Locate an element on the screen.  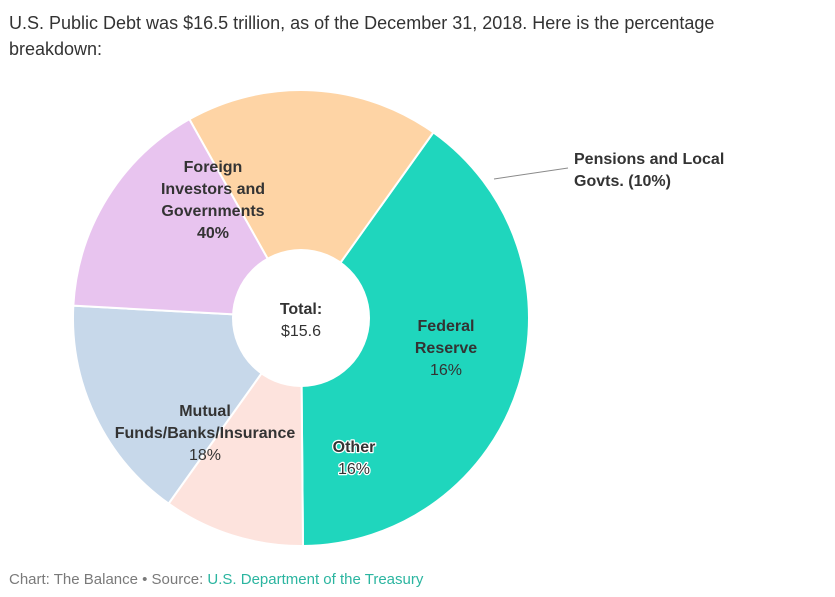
slice-mutual-funds is located at coordinates (311, 204).